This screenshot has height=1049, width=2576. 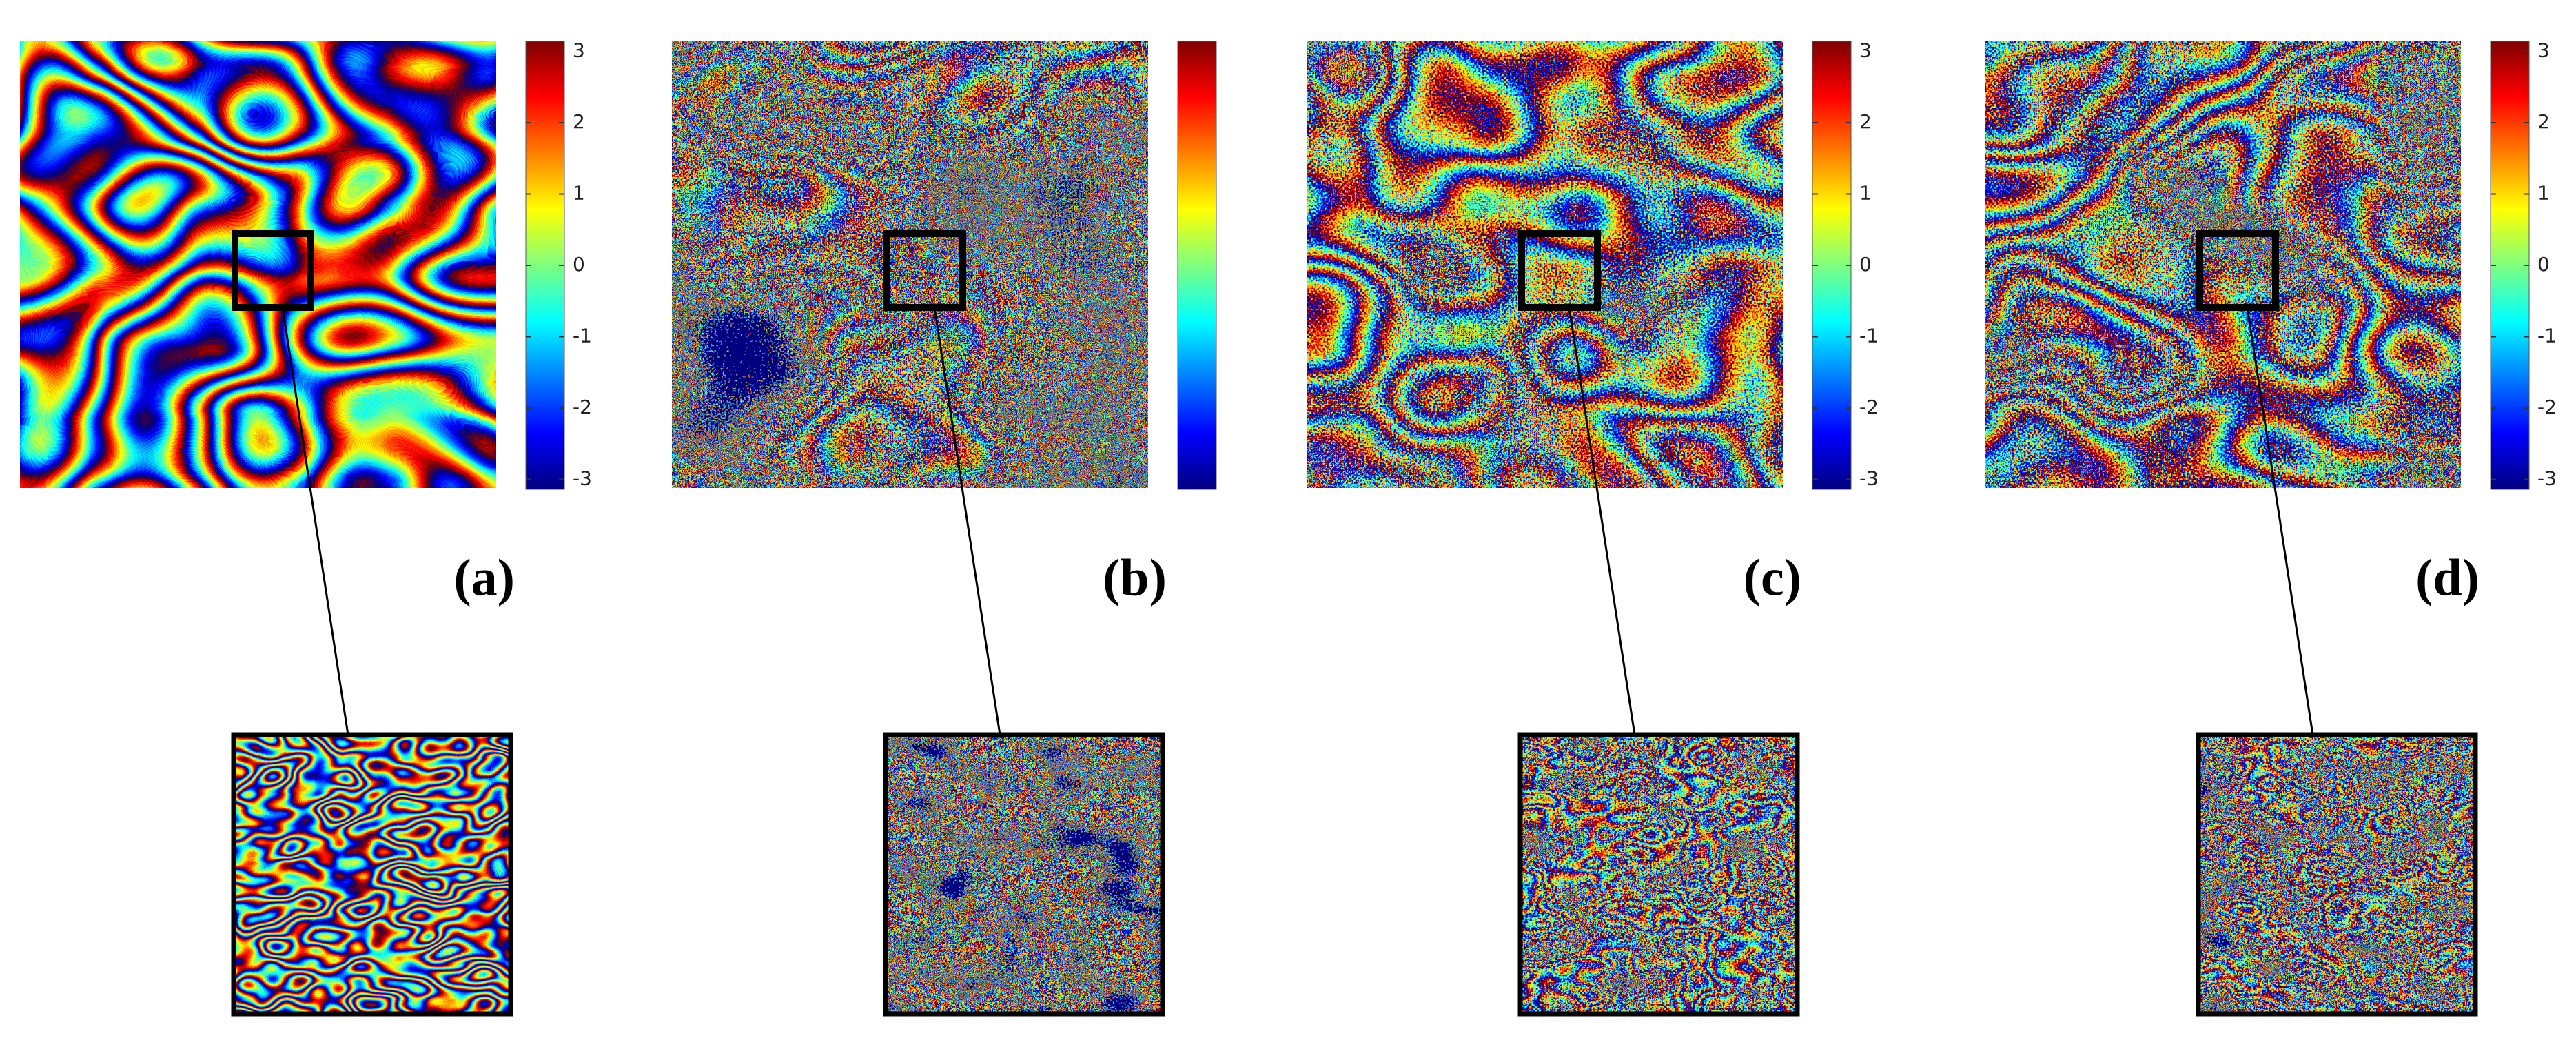 What do you see at coordinates (1135, 578) in the screenshot?
I see `panel-label: (b)` at bounding box center [1135, 578].